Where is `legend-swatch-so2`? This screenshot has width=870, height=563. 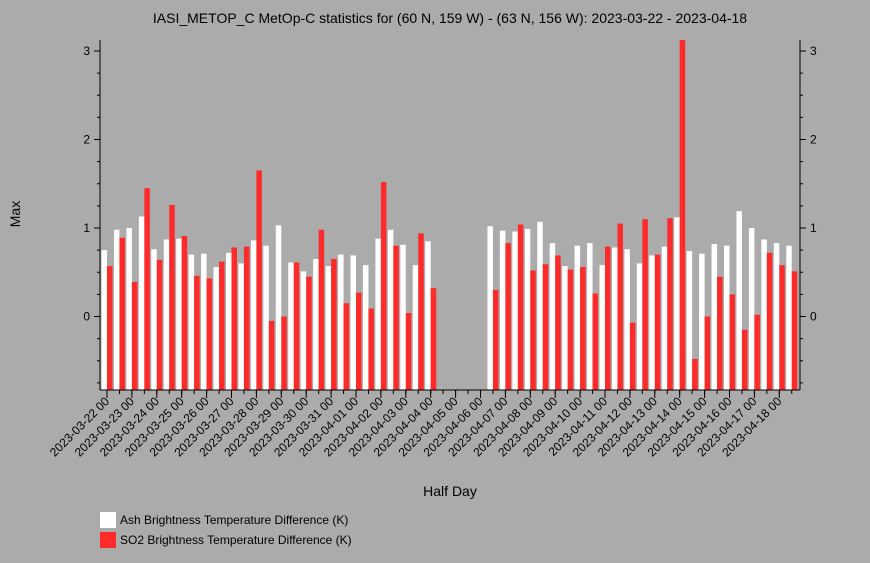 legend-swatch-so2 is located at coordinates (108, 540).